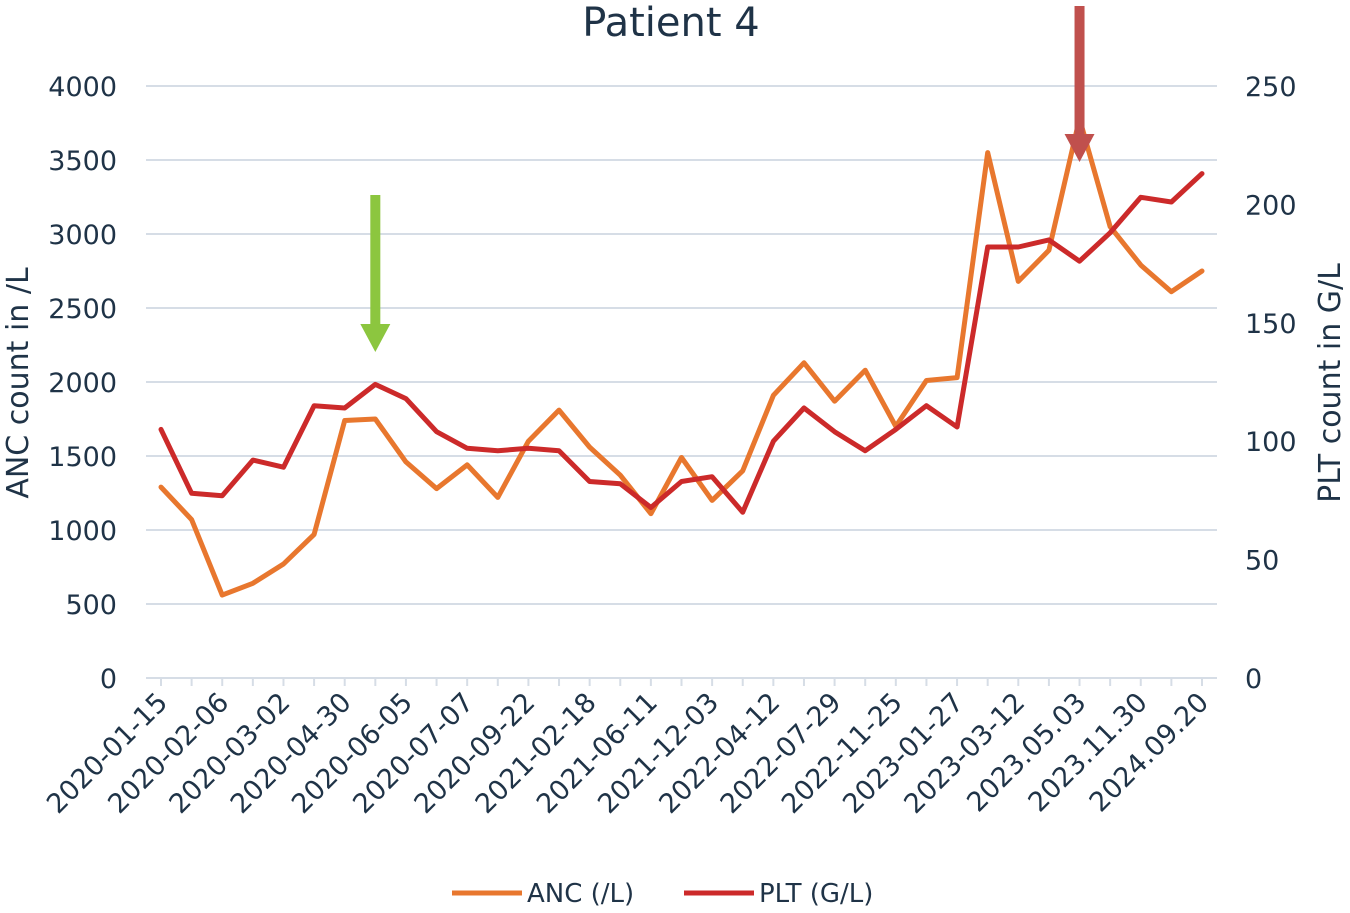  I want to click on y-tick-label-right: 250, so click(1271, 87).